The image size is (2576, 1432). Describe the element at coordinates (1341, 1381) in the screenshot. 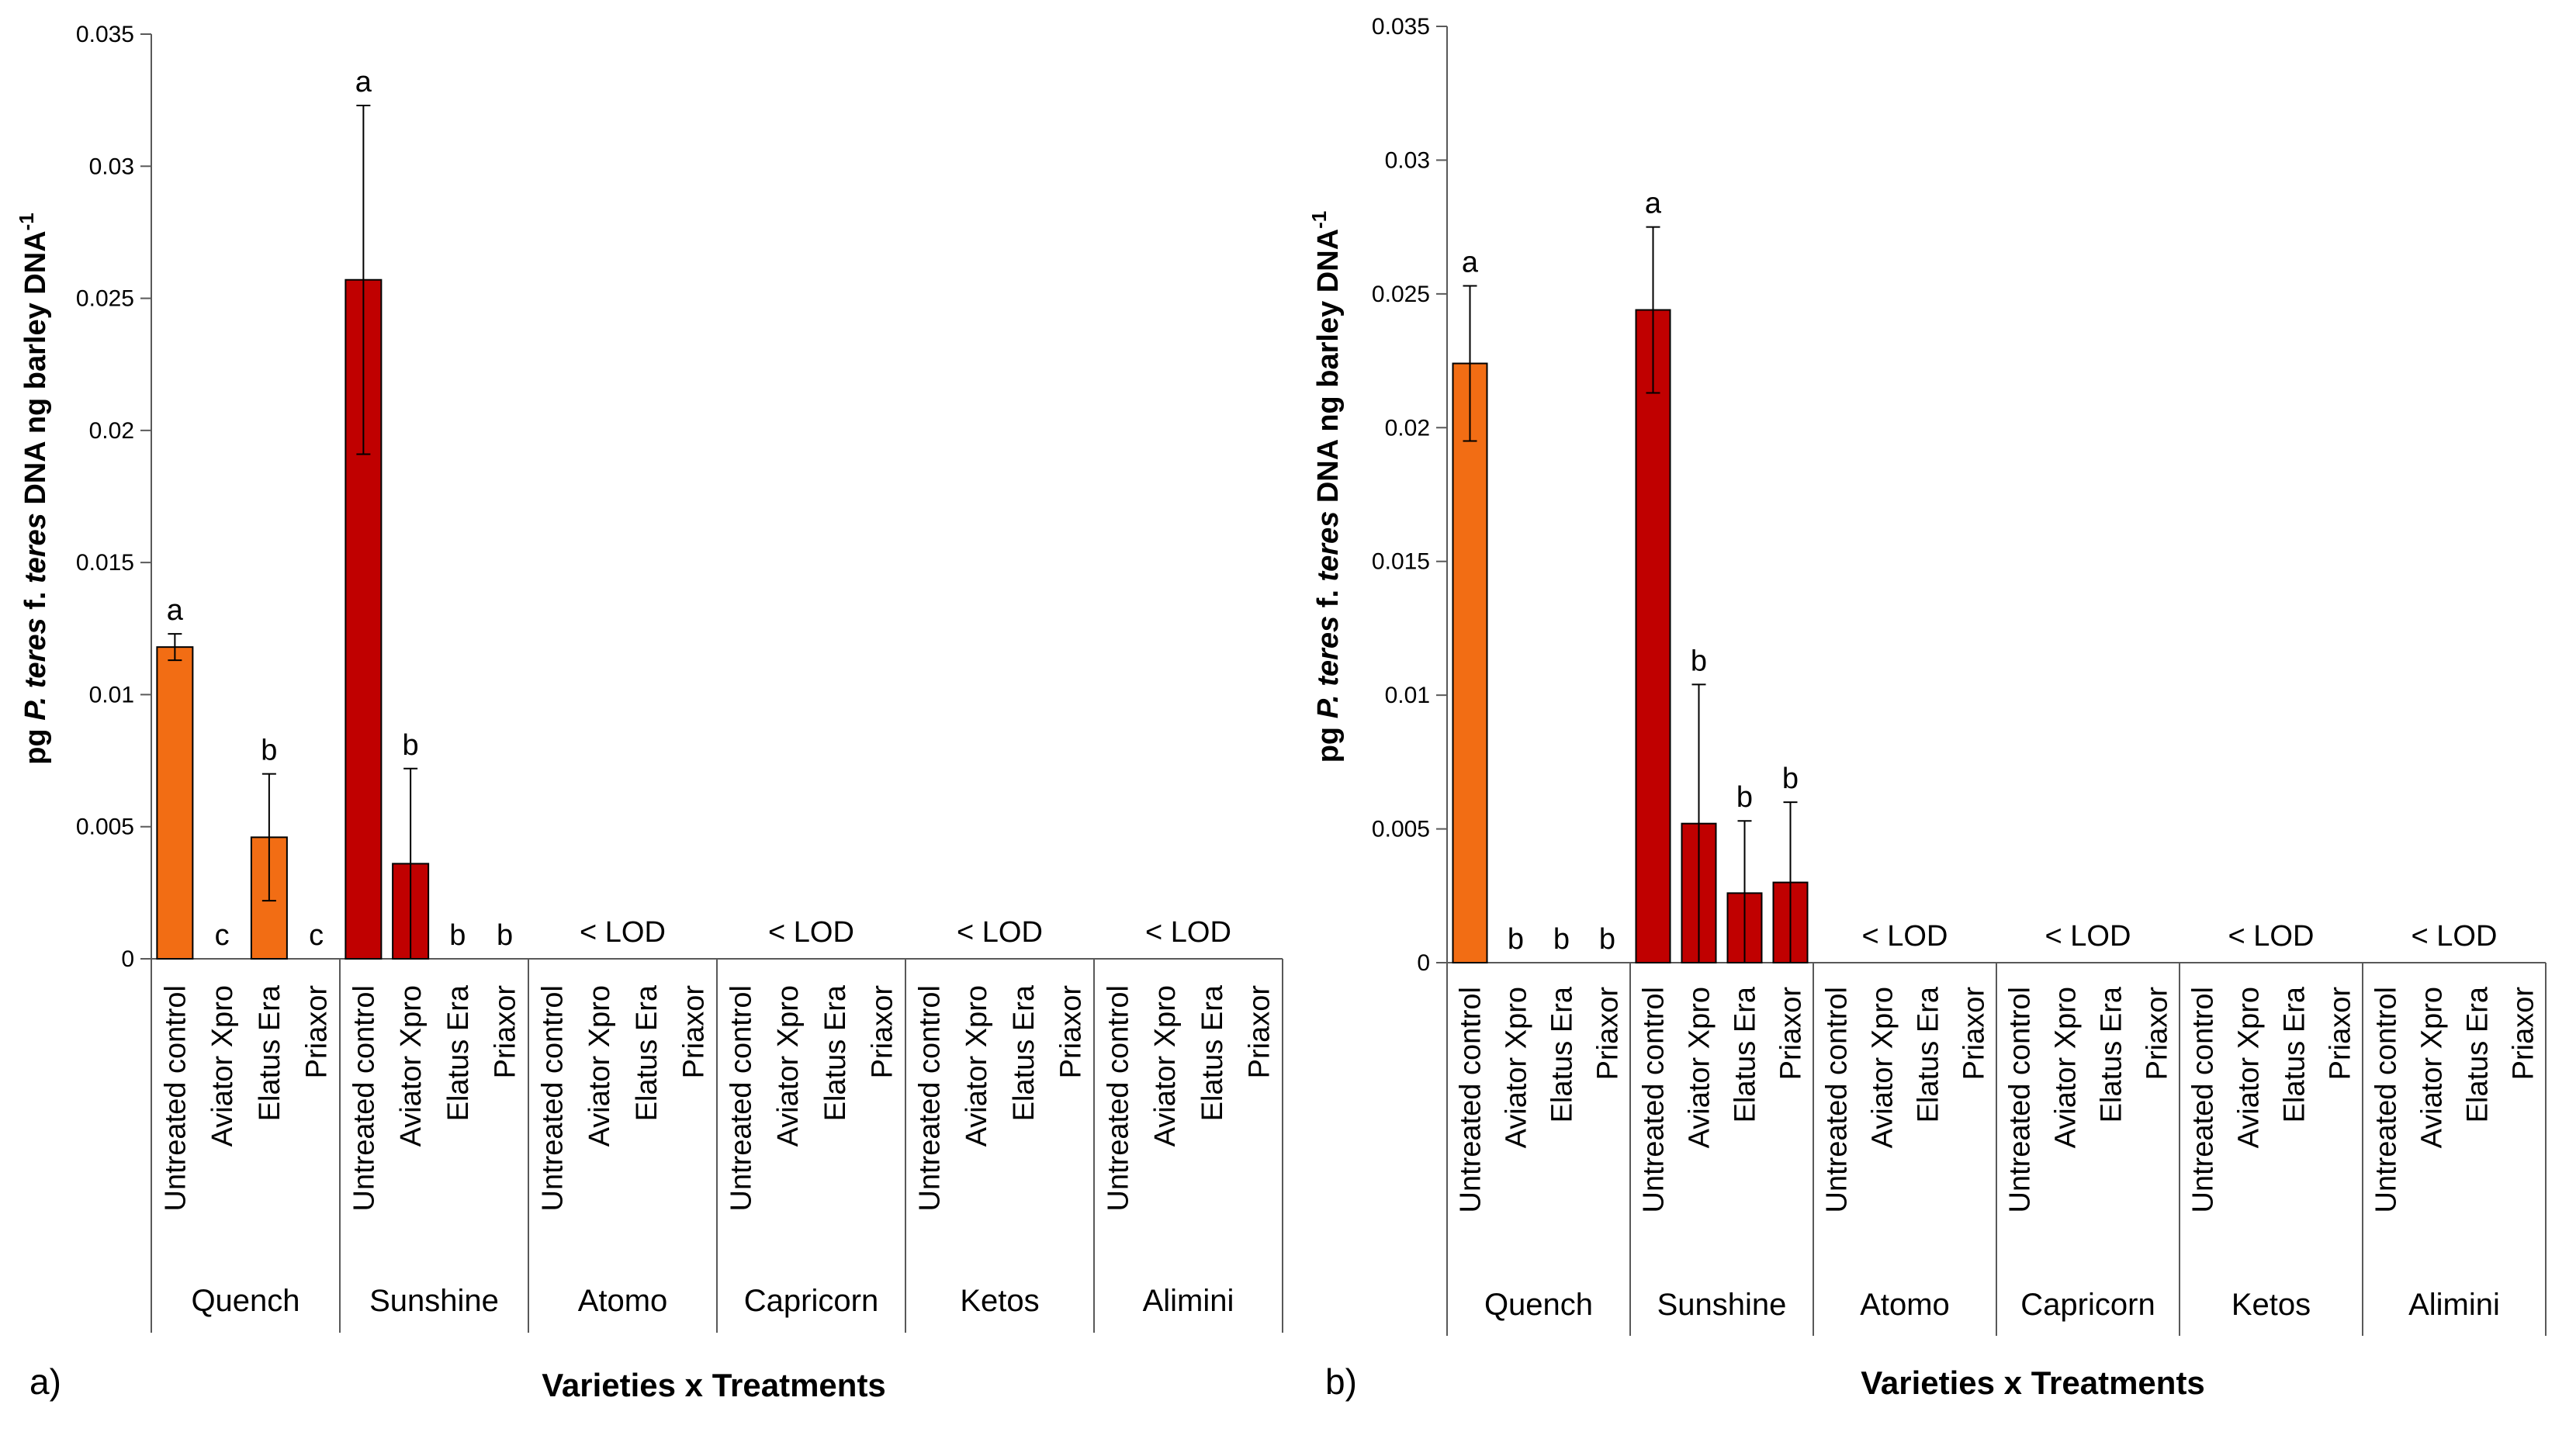

I see `panel-label: b)` at that location.